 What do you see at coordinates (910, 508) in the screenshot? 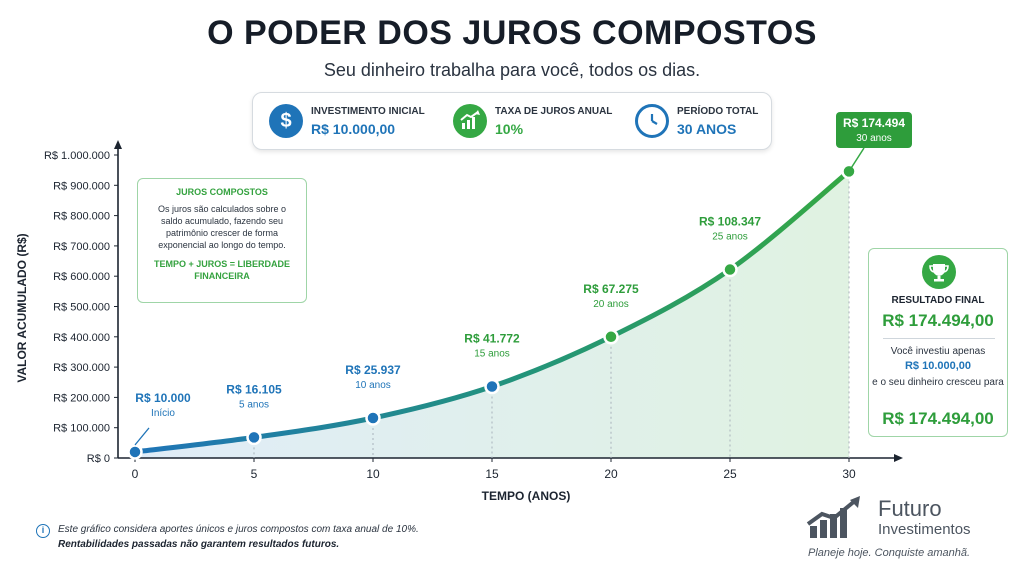
I see `brand-name: Futuro` at bounding box center [910, 508].